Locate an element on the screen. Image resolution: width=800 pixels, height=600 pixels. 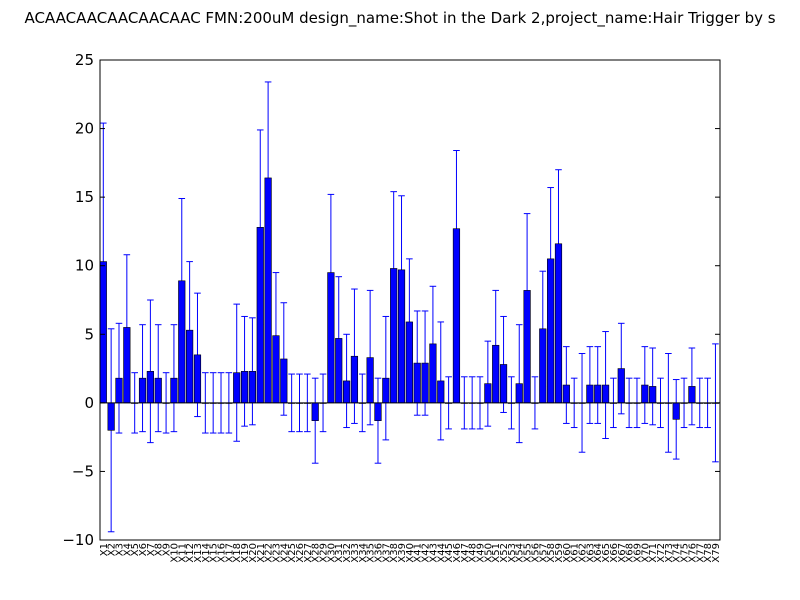
x-tick-label: X19 is located at coordinates (245, 553).